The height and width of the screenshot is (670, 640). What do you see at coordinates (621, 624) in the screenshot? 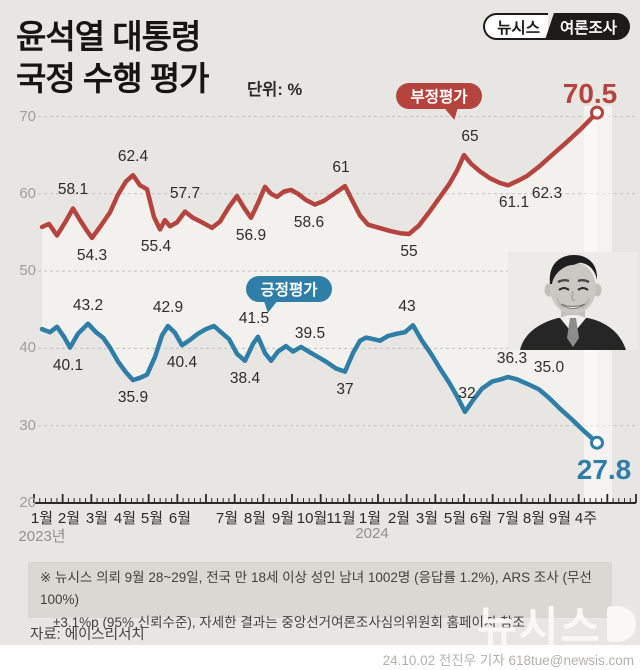
I see `newsis-symbol-icon` at bounding box center [621, 624].